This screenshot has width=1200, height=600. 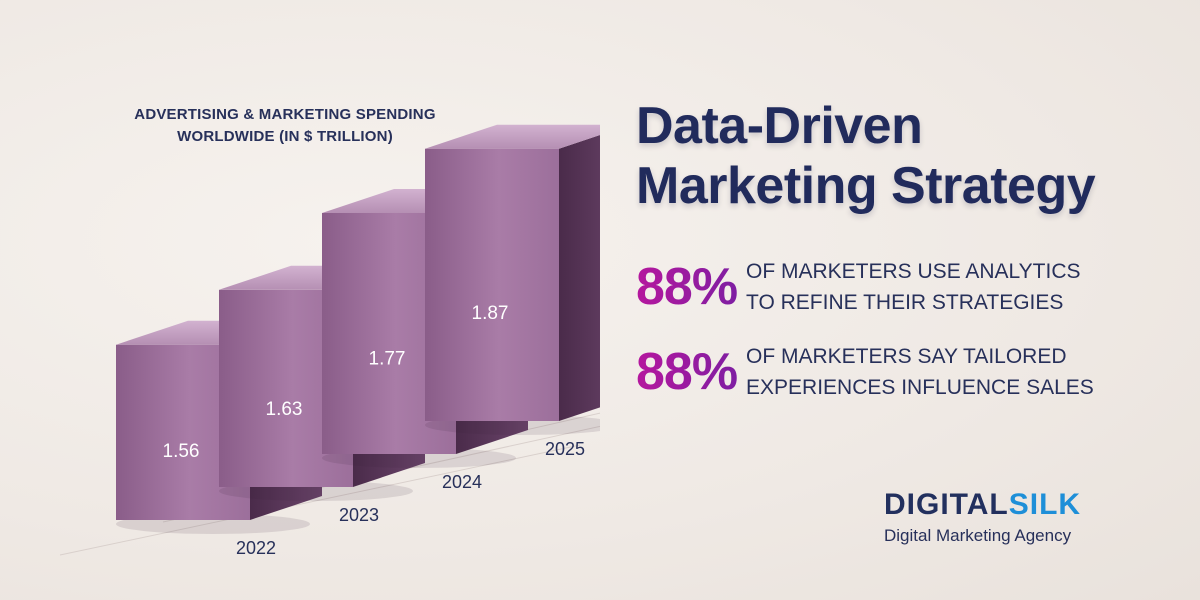 What do you see at coordinates (490, 313) in the screenshot?
I see `bar-value-label: 1.87` at bounding box center [490, 313].